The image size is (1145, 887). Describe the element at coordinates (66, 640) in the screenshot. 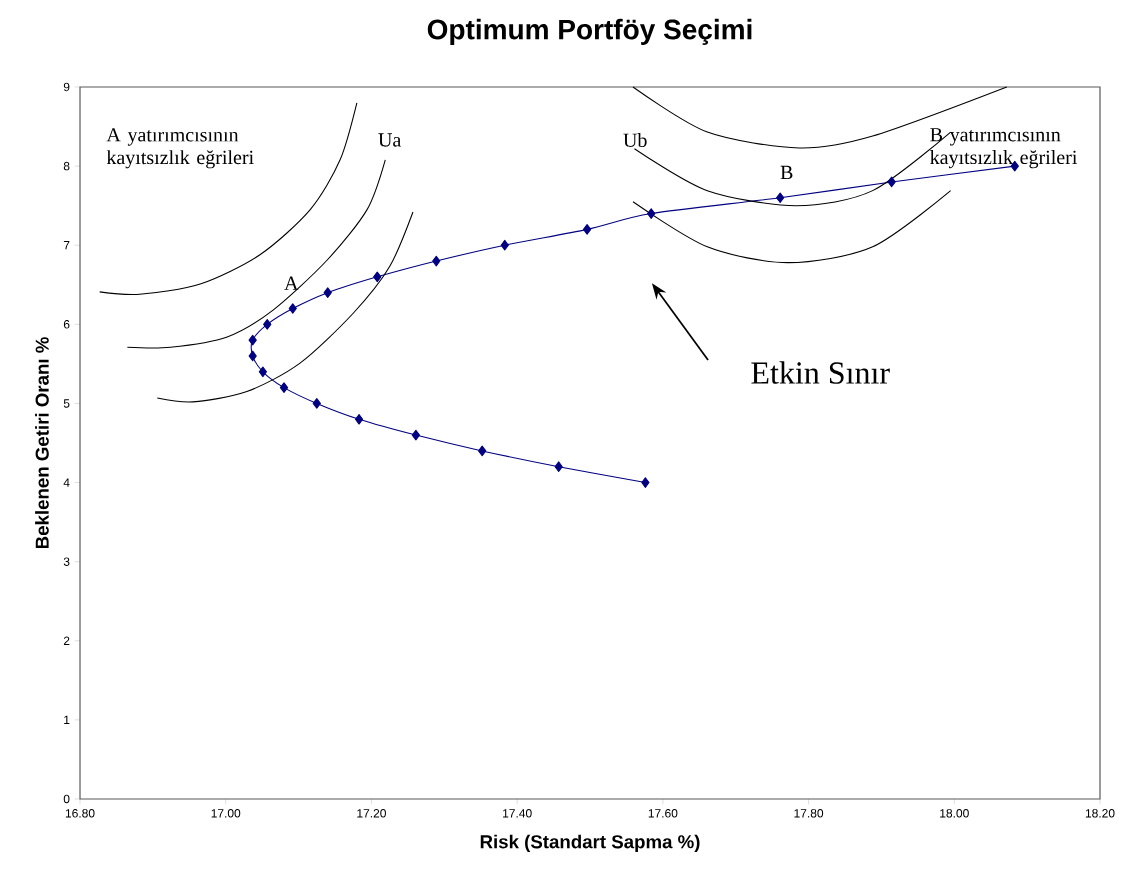

I see `y-tick-label: 2` at that location.